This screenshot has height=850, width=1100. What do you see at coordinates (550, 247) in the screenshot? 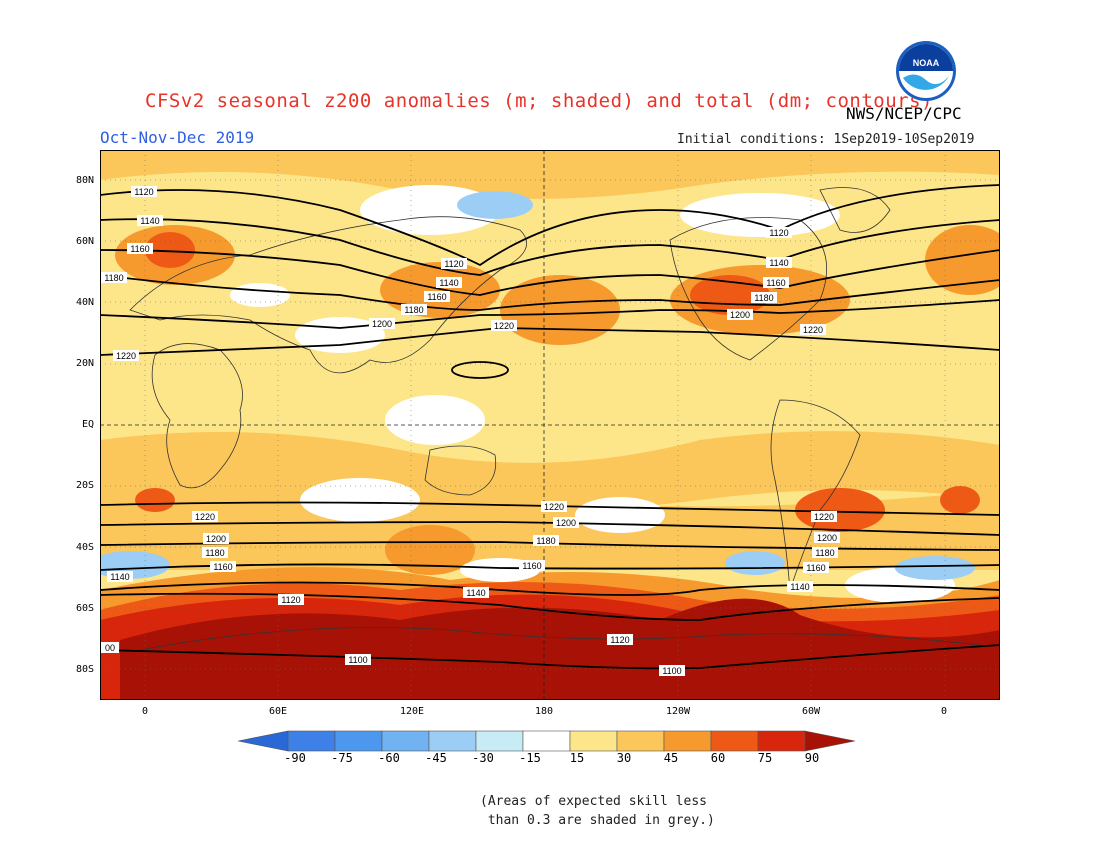
I see `contour-1140-n` at bounding box center [550, 247].